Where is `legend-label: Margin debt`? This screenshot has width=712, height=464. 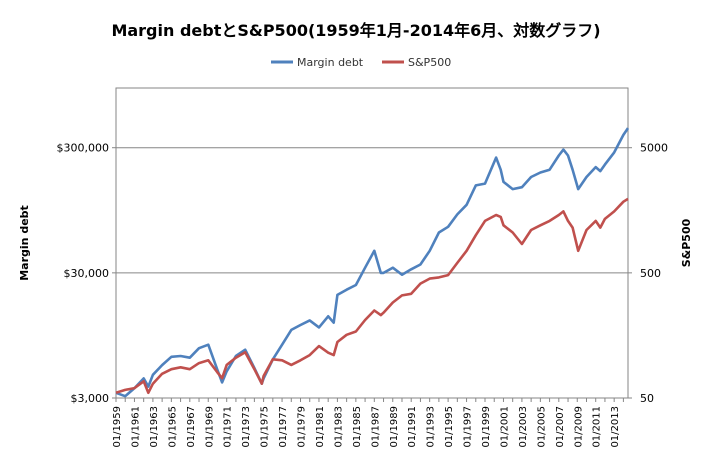 legend-label: Margin debt is located at coordinates (330, 62).